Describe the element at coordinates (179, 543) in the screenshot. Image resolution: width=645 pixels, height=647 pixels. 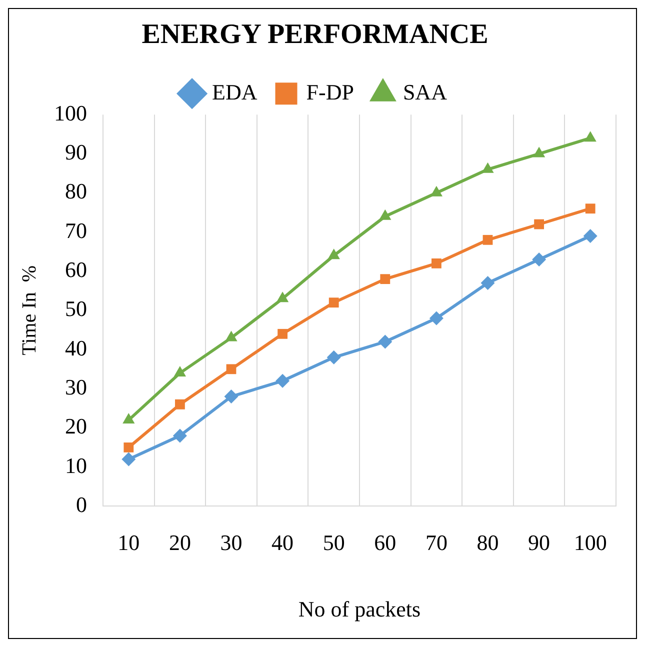
I see `x-tick-label: 20` at that location.